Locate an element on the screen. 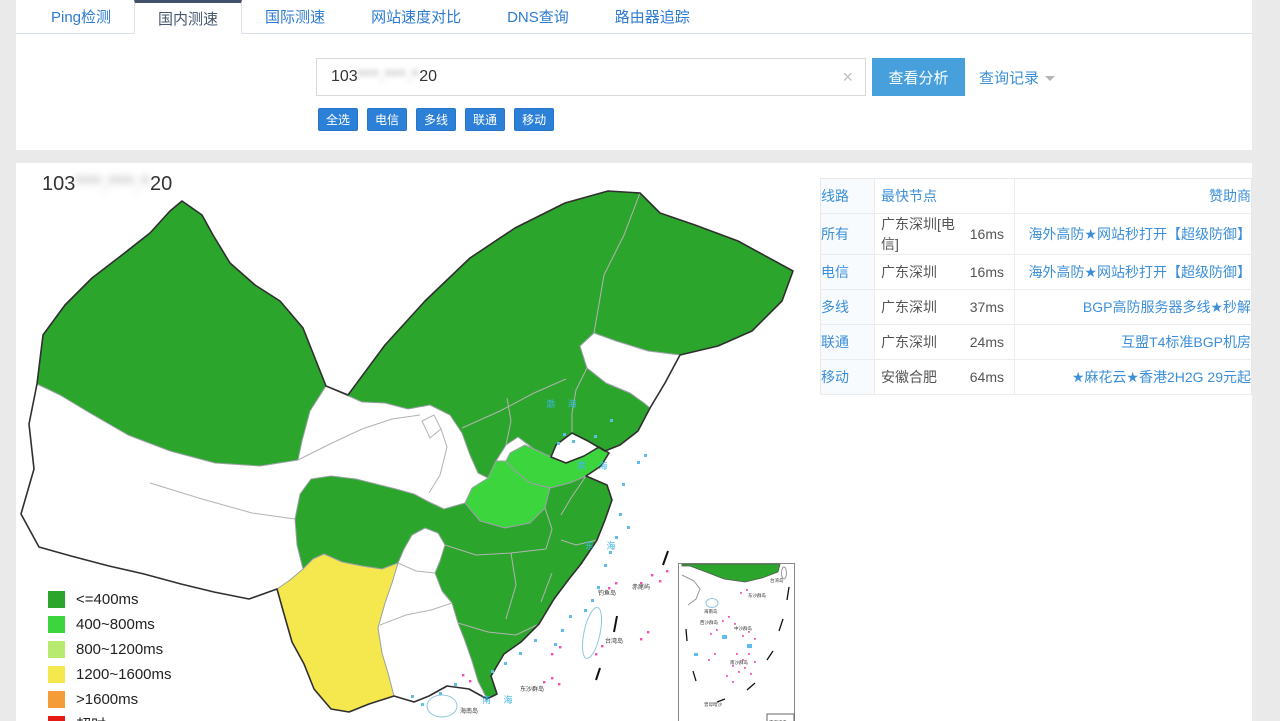 This screenshot has width=1280, height=721. legend-row: >1600ms is located at coordinates (110, 699).